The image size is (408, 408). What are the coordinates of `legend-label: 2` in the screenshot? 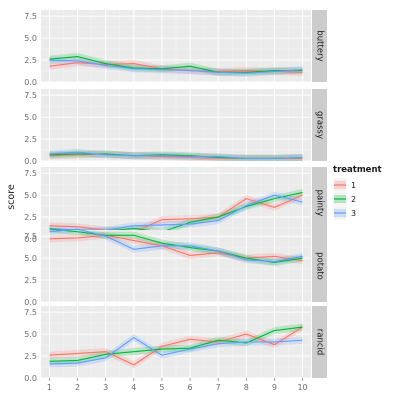 It's located at (353, 199).